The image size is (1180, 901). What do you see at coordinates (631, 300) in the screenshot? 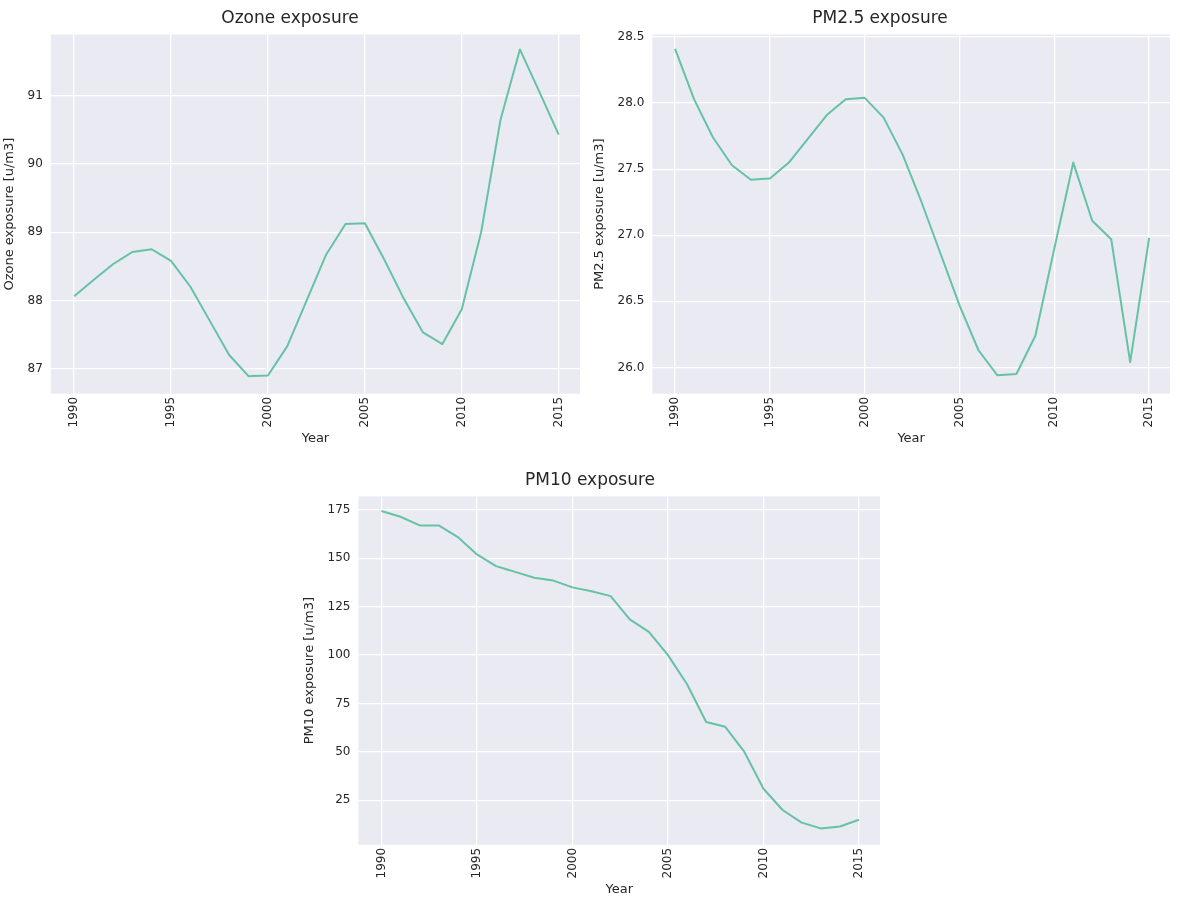
I see `y-tick-label: 26.5` at bounding box center [631, 300].